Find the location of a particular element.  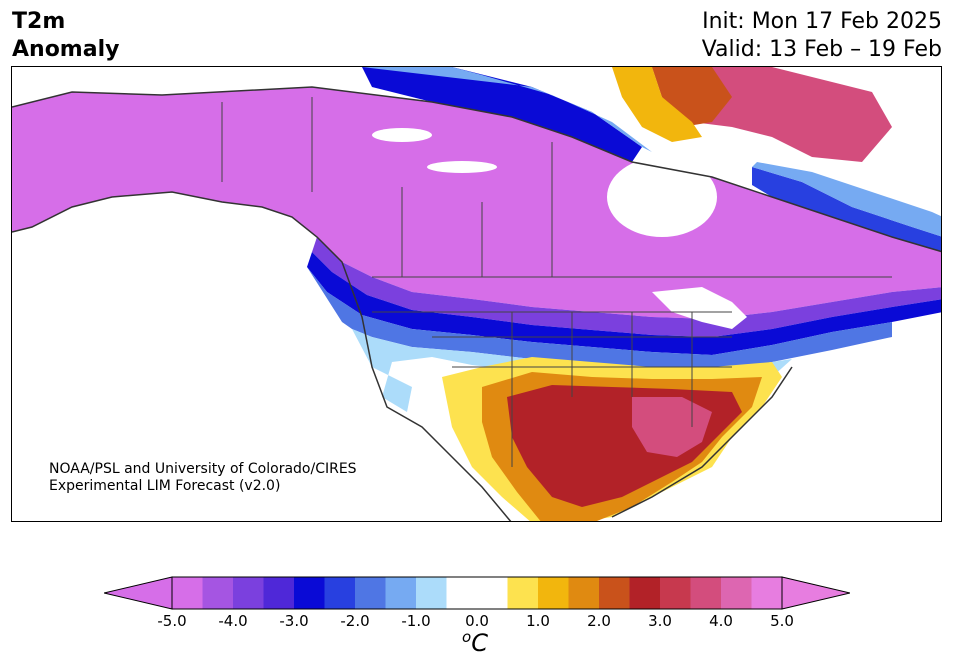

map-title: T2m Anomaly is located at coordinates (65, 36).